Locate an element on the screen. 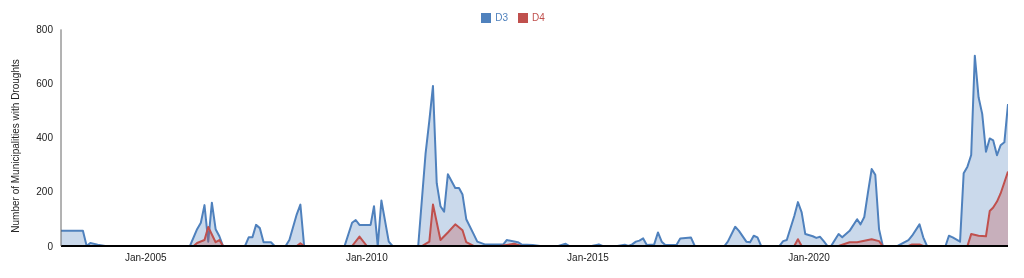 This screenshot has width=1024, height=278. y-tick-label: 0 is located at coordinates (50, 246).